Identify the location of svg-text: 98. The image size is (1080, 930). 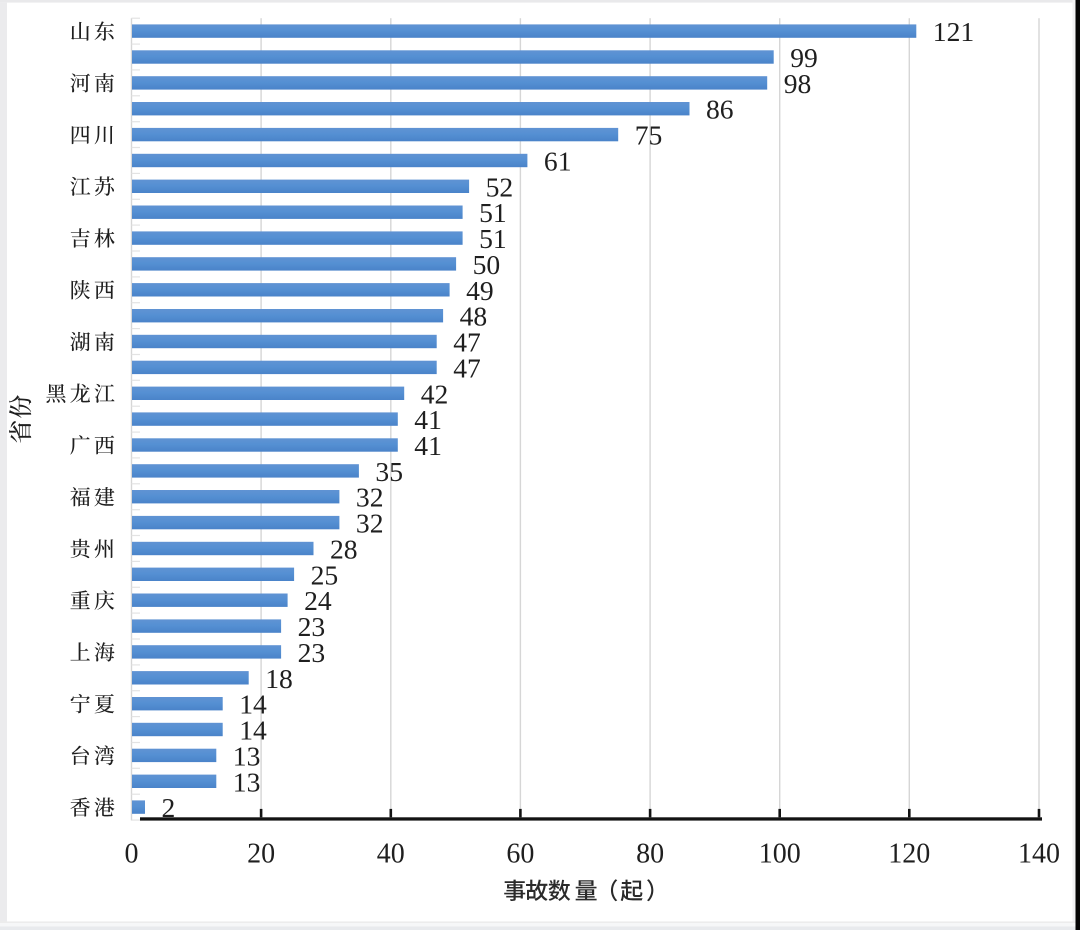
(798, 83).